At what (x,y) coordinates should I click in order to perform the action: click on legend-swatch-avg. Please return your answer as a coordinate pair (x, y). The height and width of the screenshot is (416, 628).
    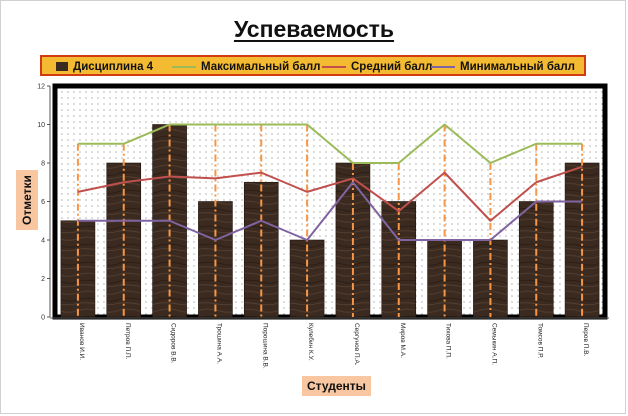
    Looking at the image, I should click on (334, 66).